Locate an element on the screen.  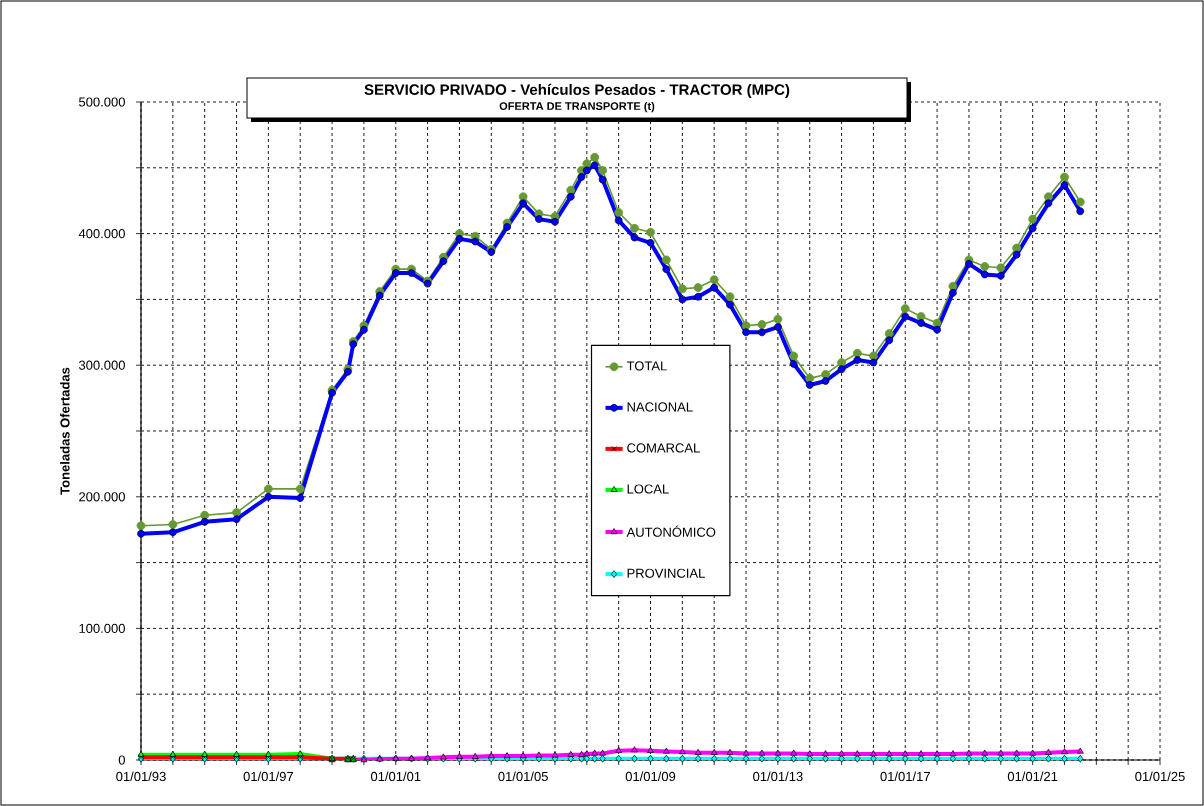
x-tick-label: 01/01/93 is located at coordinates (141, 776).